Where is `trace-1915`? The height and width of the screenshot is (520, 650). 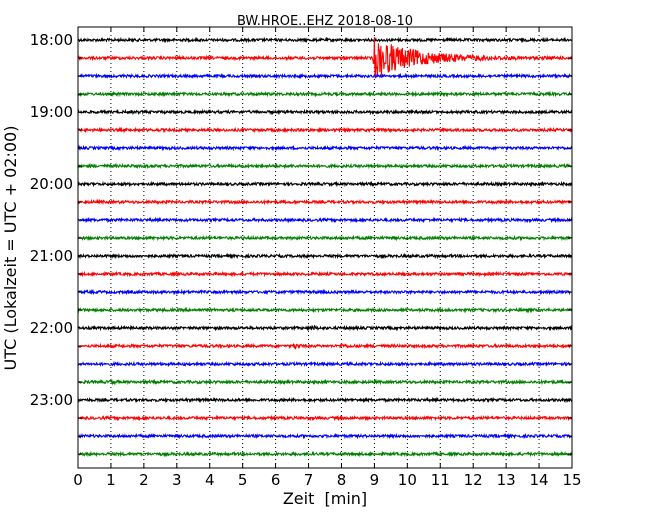 trace-1915 is located at coordinates (325, 130).